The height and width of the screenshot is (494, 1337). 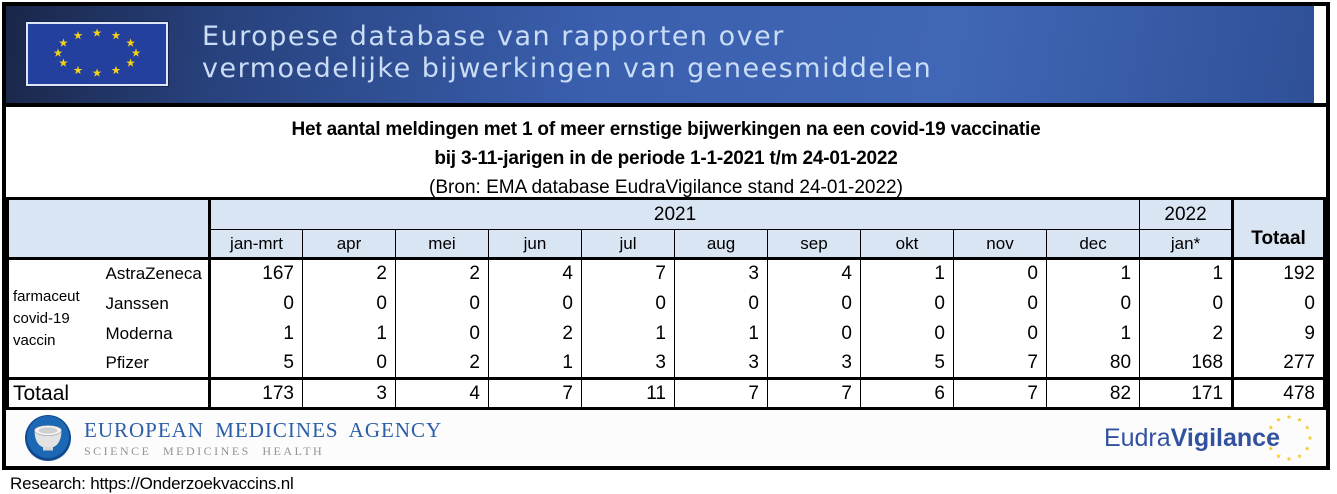 I want to click on month-header: nov, so click(x=1000, y=244).